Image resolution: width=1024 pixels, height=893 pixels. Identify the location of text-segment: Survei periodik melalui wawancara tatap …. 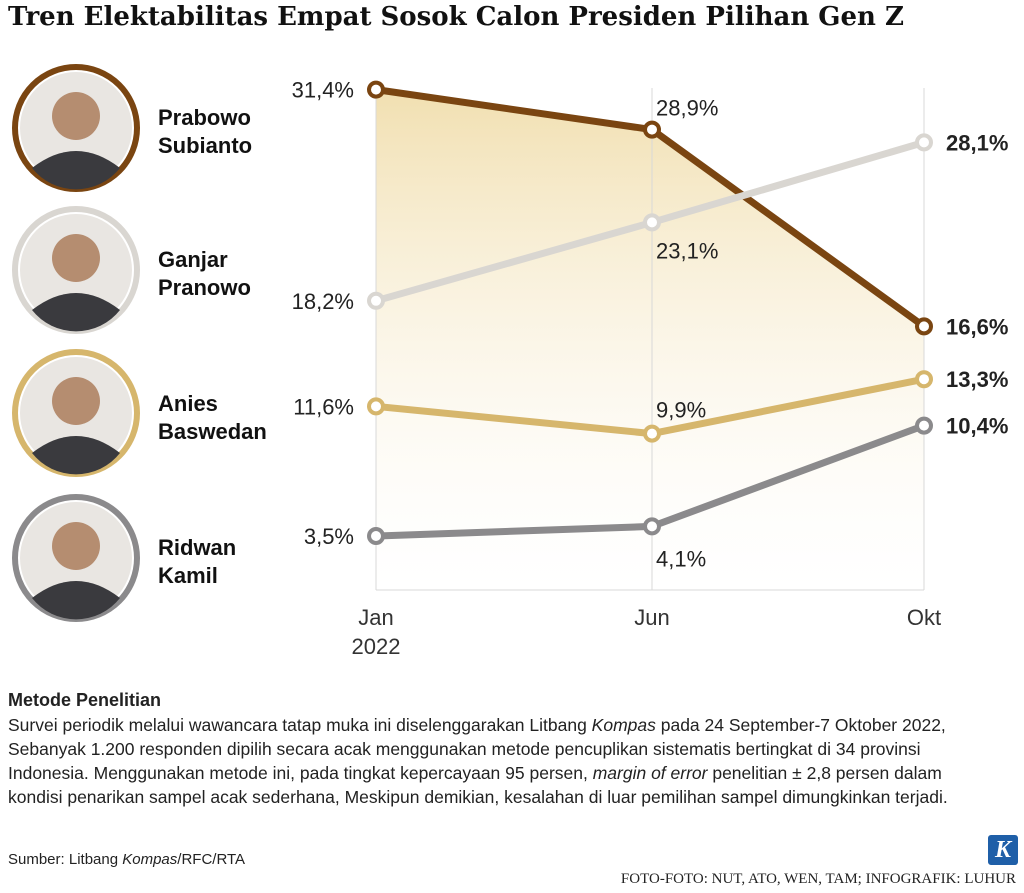
(300, 725).